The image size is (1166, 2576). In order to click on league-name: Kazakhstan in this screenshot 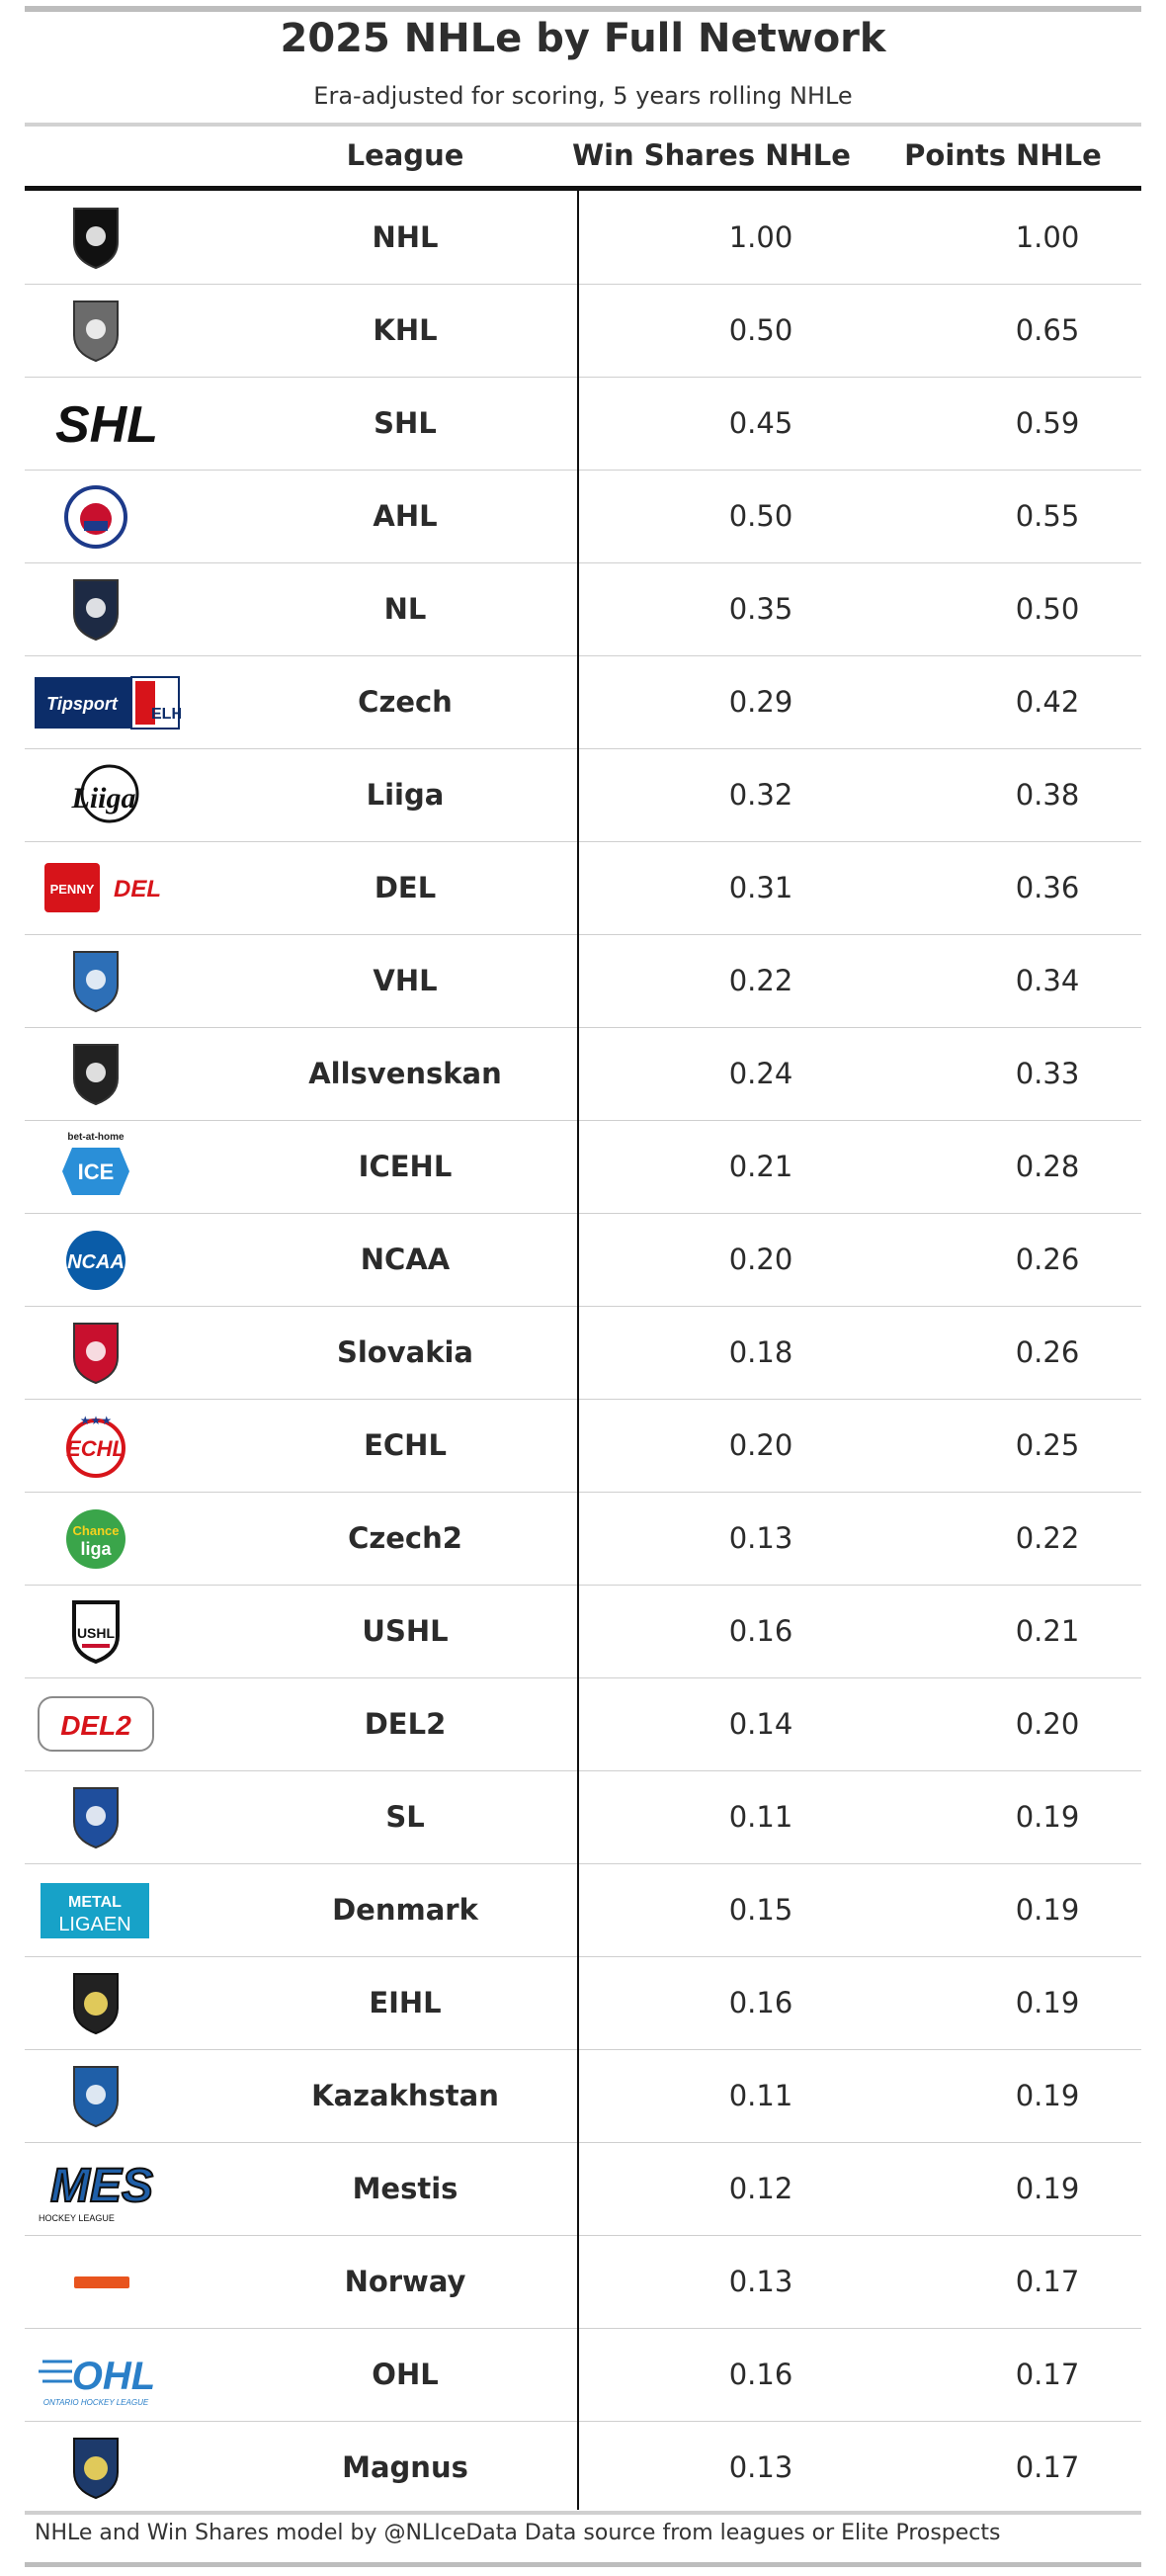, I will do `click(405, 2095)`.